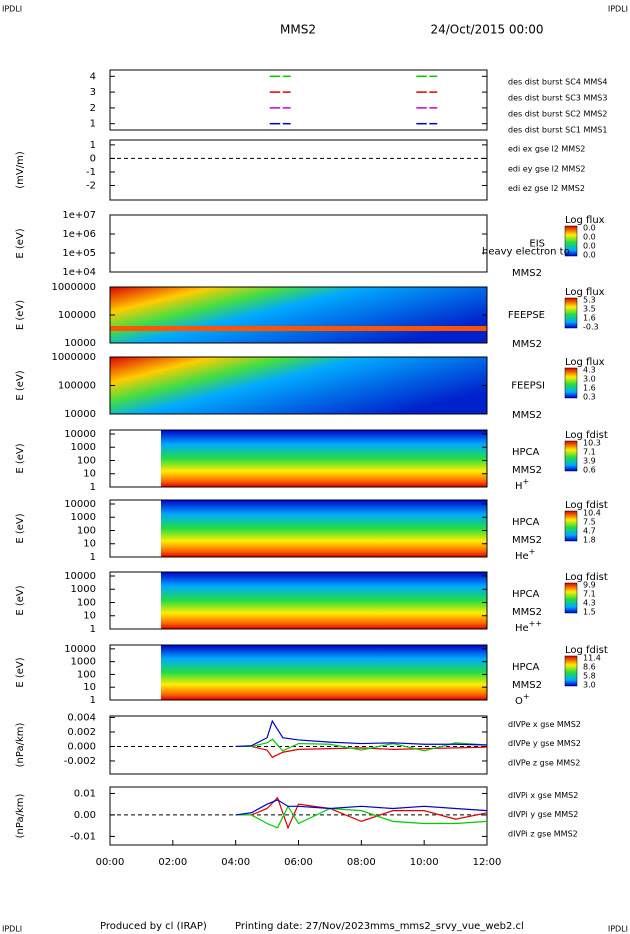 The image size is (630, 934). I want to click on note: heavy electron to, so click(526, 252).